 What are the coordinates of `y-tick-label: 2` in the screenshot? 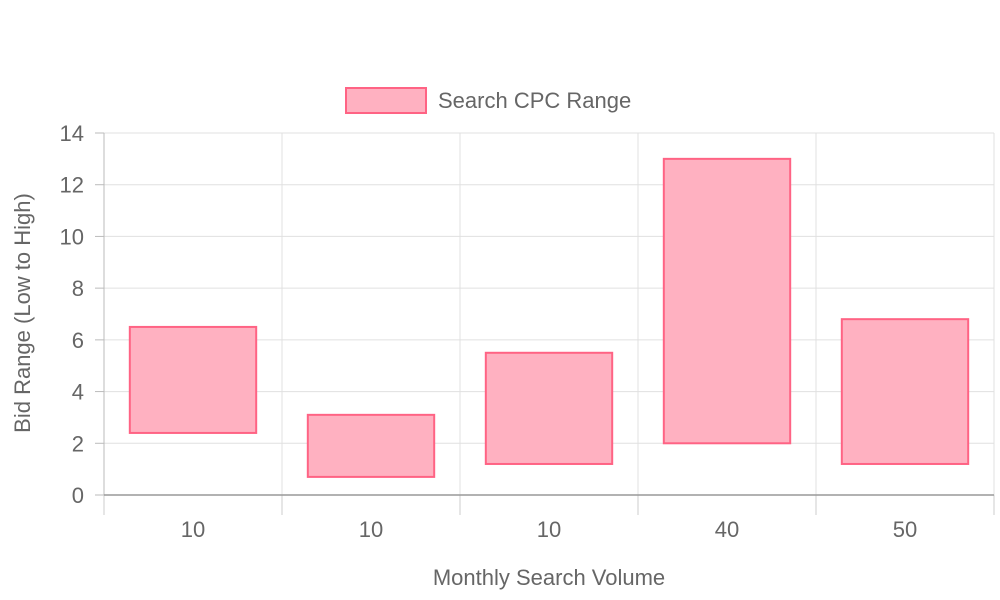 It's located at (78, 443).